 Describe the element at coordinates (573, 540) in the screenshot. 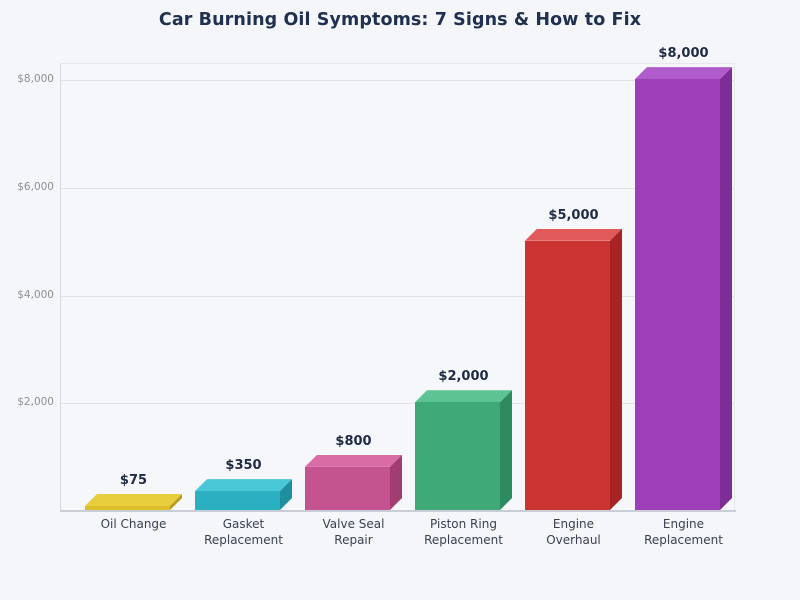

I see `x-axis-tick-label-line: Overhaul` at that location.